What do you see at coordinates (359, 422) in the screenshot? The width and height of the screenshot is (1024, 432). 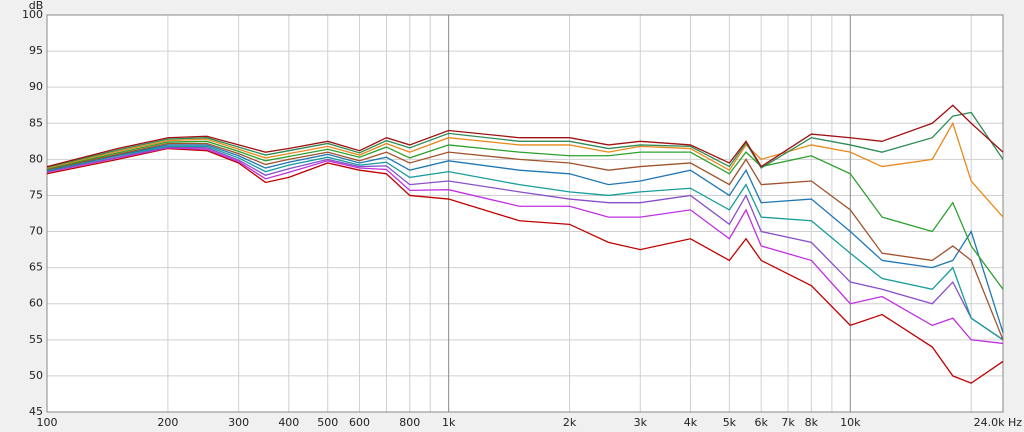 I see `x-tick-label: 600` at bounding box center [359, 422].